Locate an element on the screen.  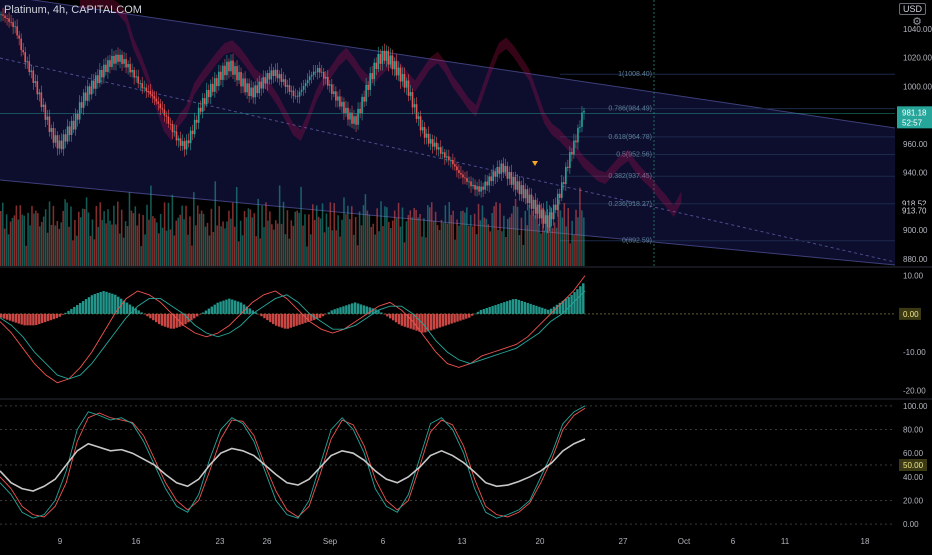
currency-badge: USD is located at coordinates (912, 9).